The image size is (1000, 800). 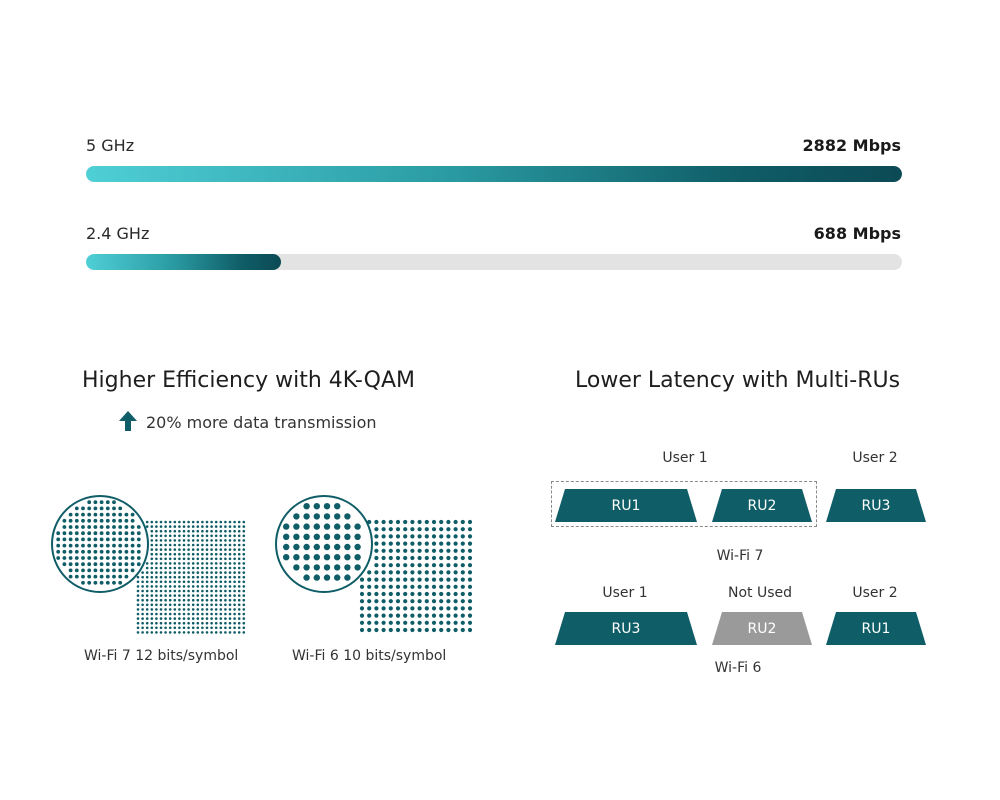 I want to click on wifi7-ru2-block: RU2, so click(x=762, y=505).